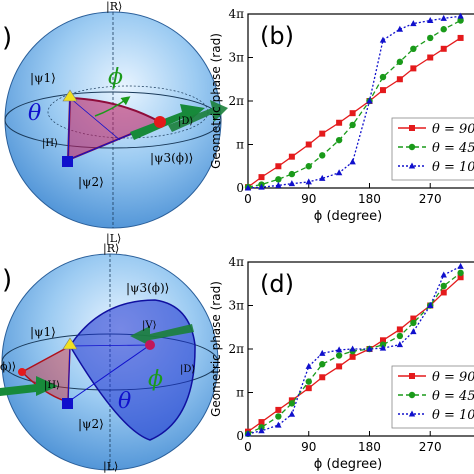 This screenshot has width=474, height=474. What do you see at coordinates (348, 464) in the screenshot?
I see `xlabel-d: ϕ (degree)` at bounding box center [348, 464].